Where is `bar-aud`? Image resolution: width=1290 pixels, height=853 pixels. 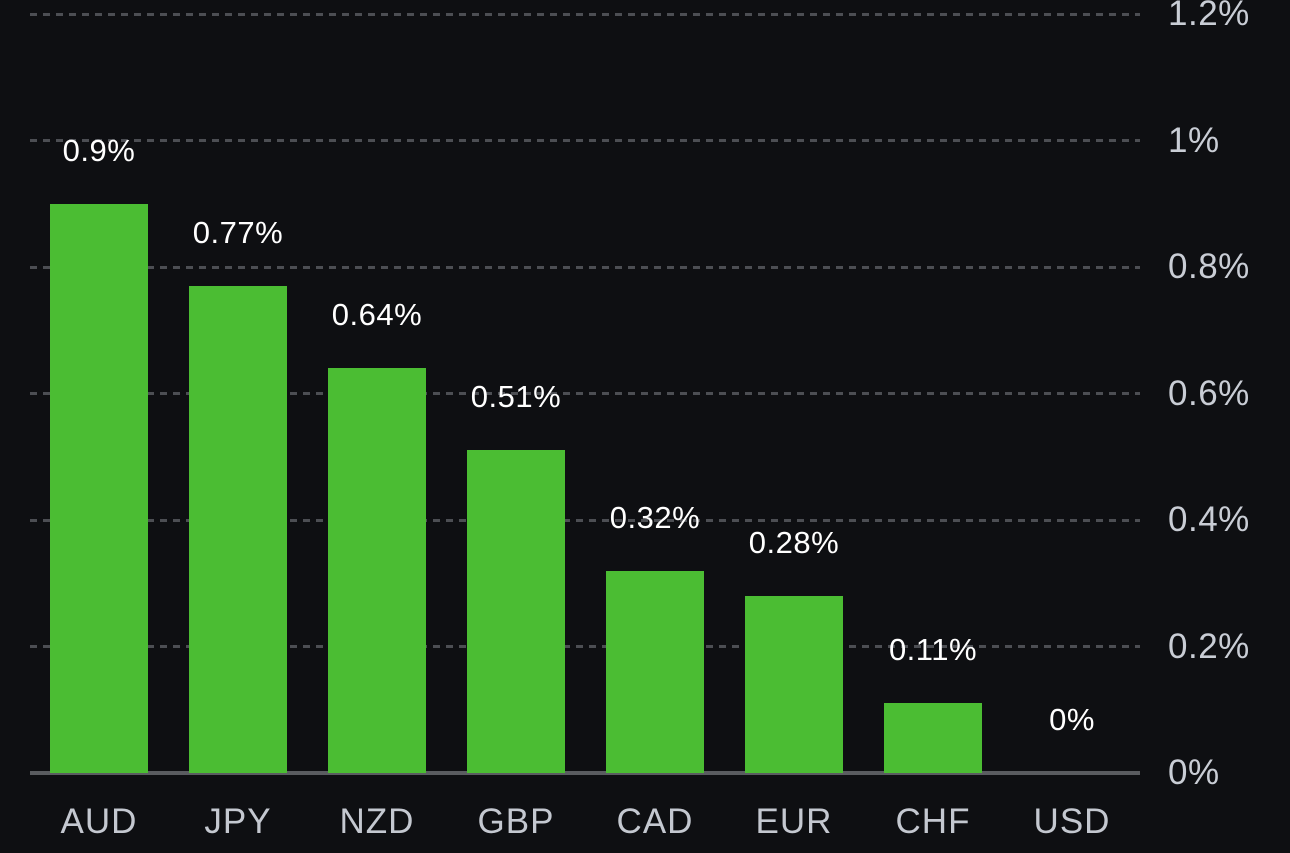
bar-aud is located at coordinates (99, 488).